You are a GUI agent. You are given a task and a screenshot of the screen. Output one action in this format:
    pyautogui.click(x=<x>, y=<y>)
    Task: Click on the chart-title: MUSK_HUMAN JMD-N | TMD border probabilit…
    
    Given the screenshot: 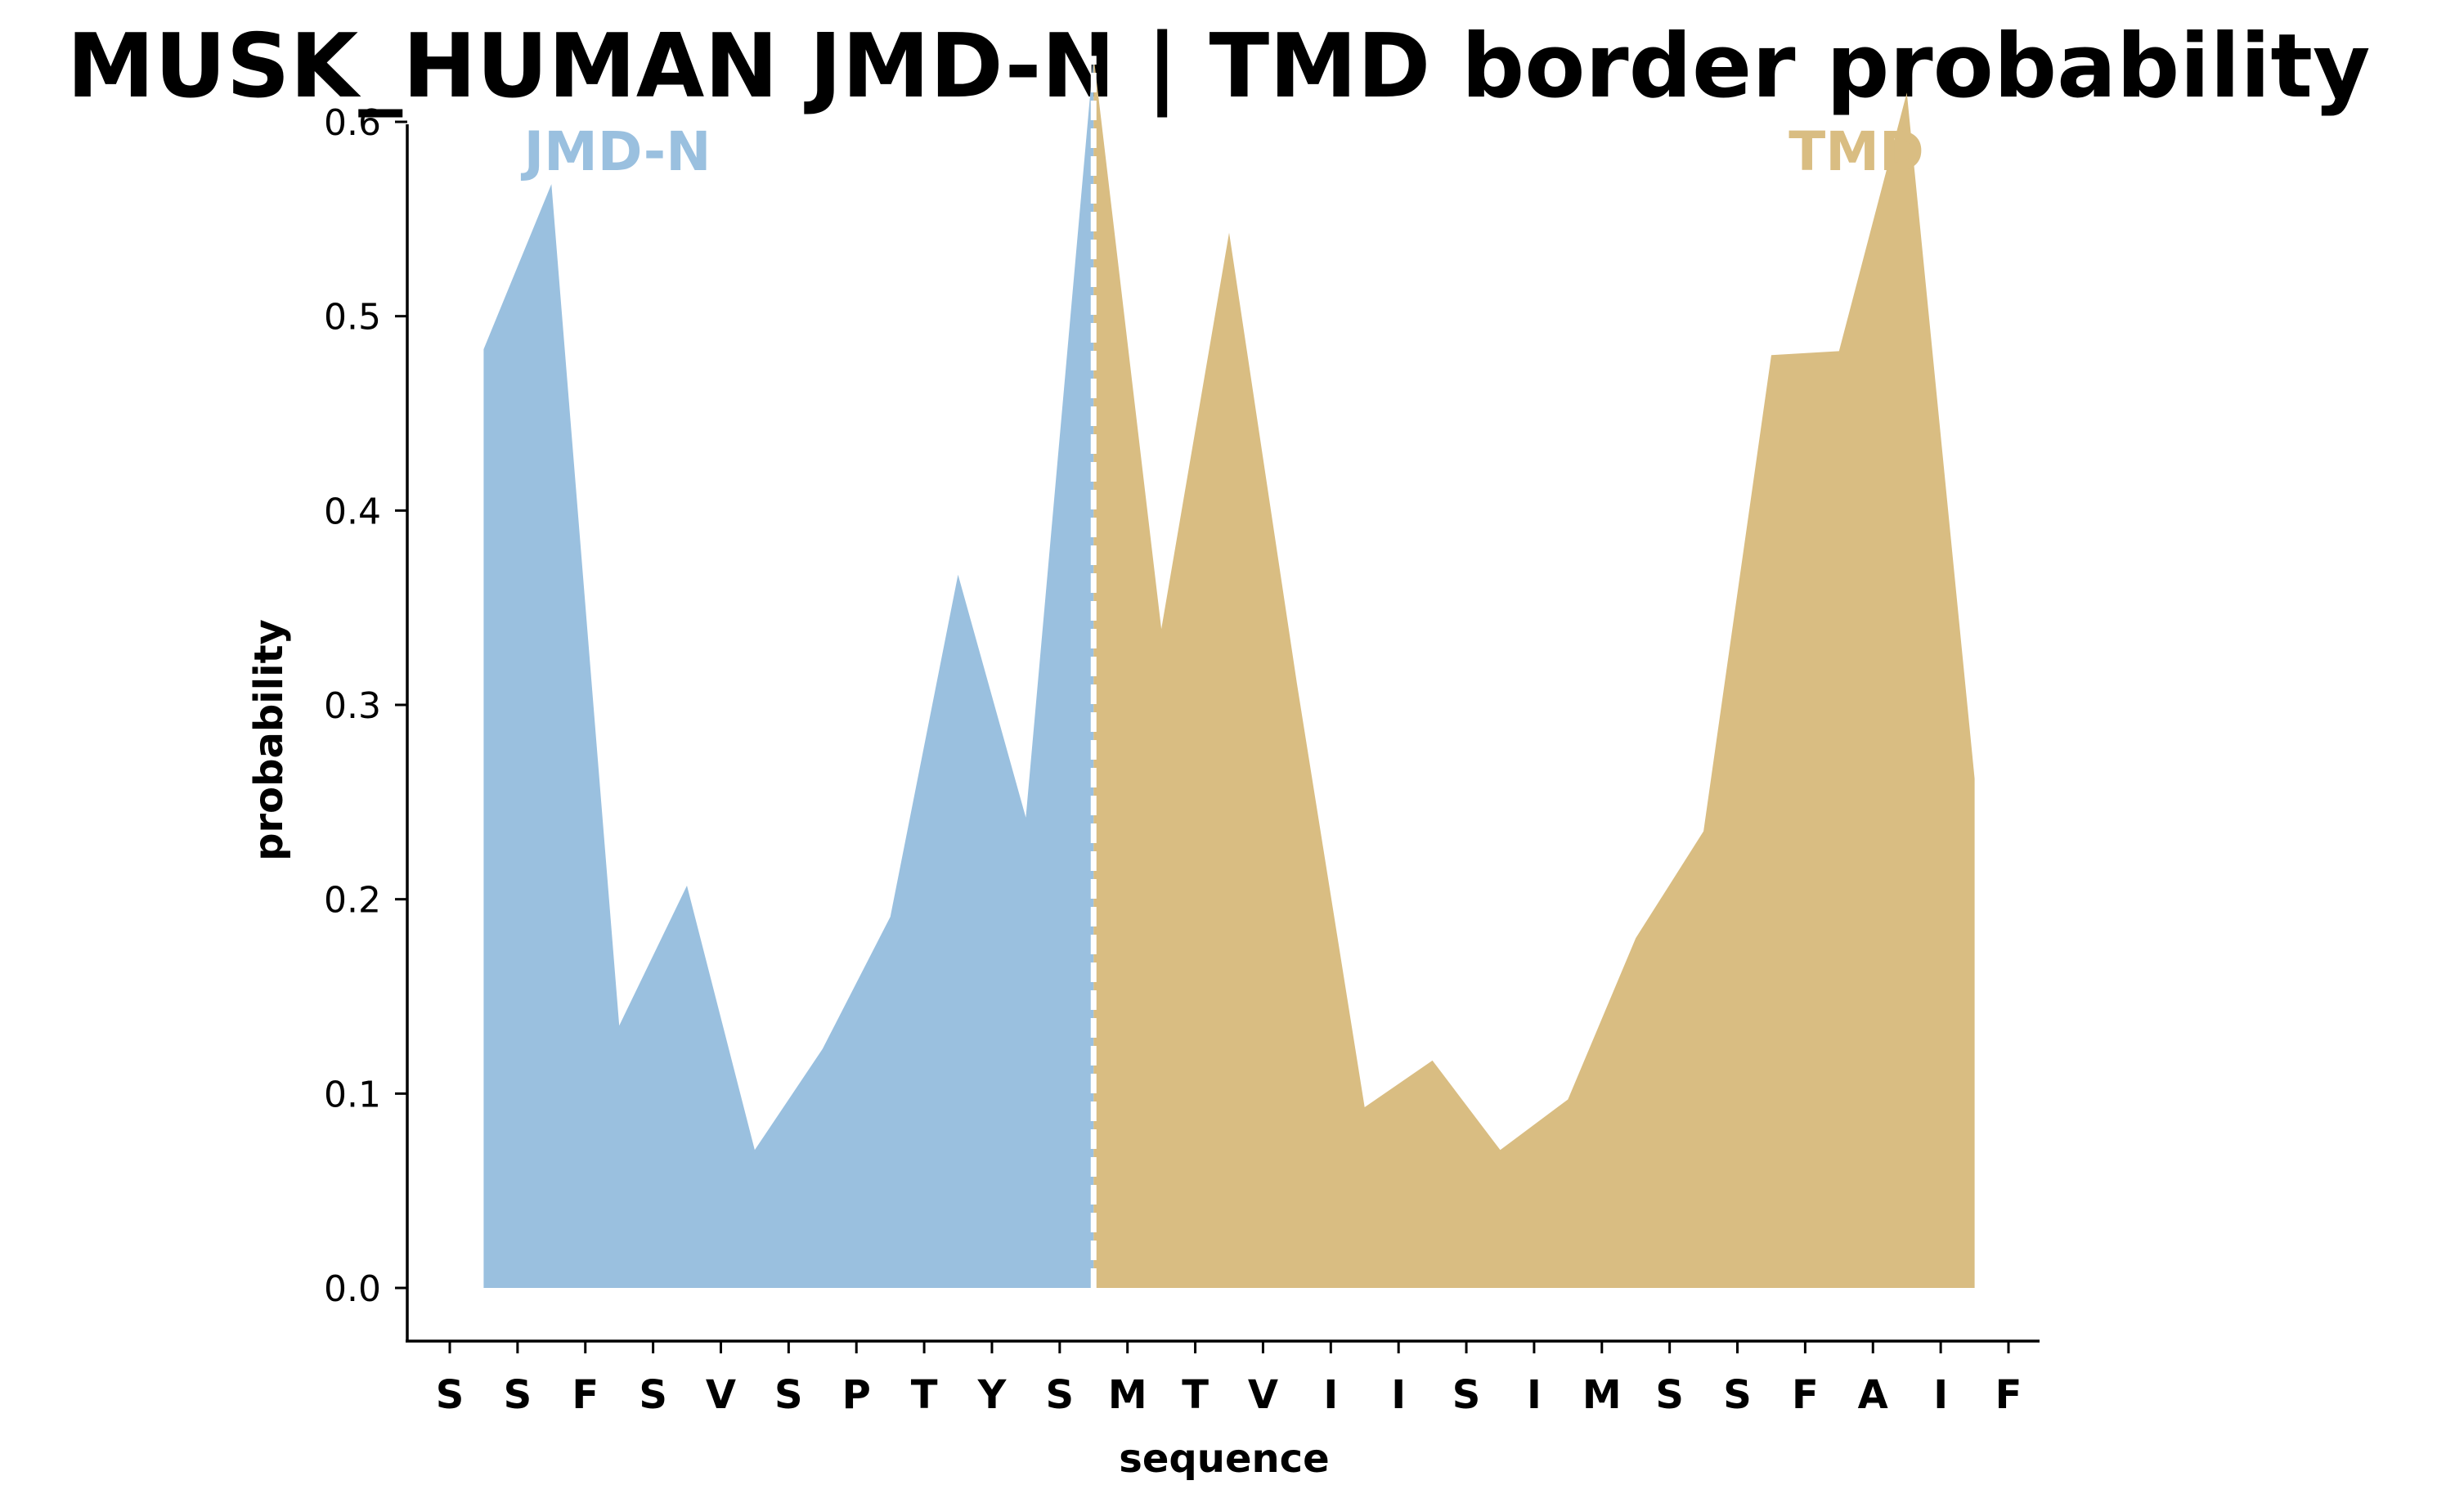 What is the action you would take?
    pyautogui.click(x=1219, y=67)
    